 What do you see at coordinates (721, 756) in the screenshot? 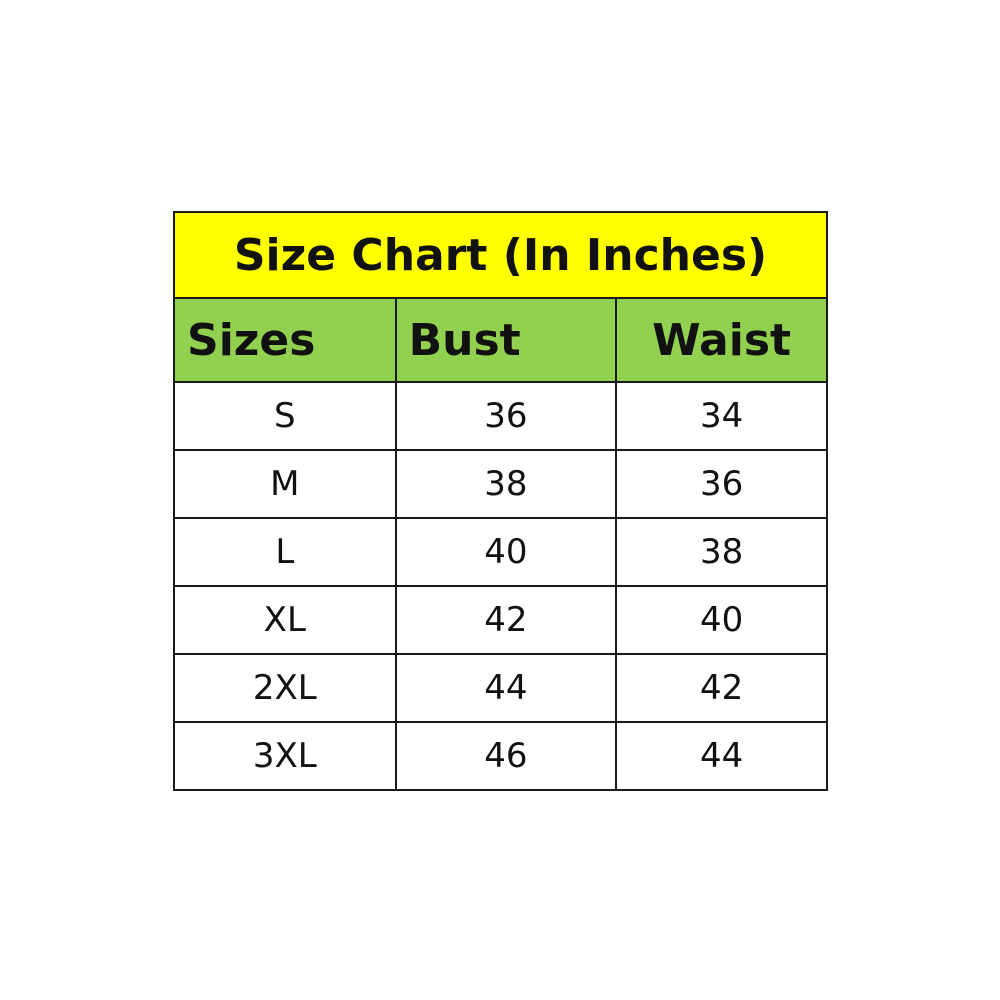
I see `waist-cell: 44` at bounding box center [721, 756].